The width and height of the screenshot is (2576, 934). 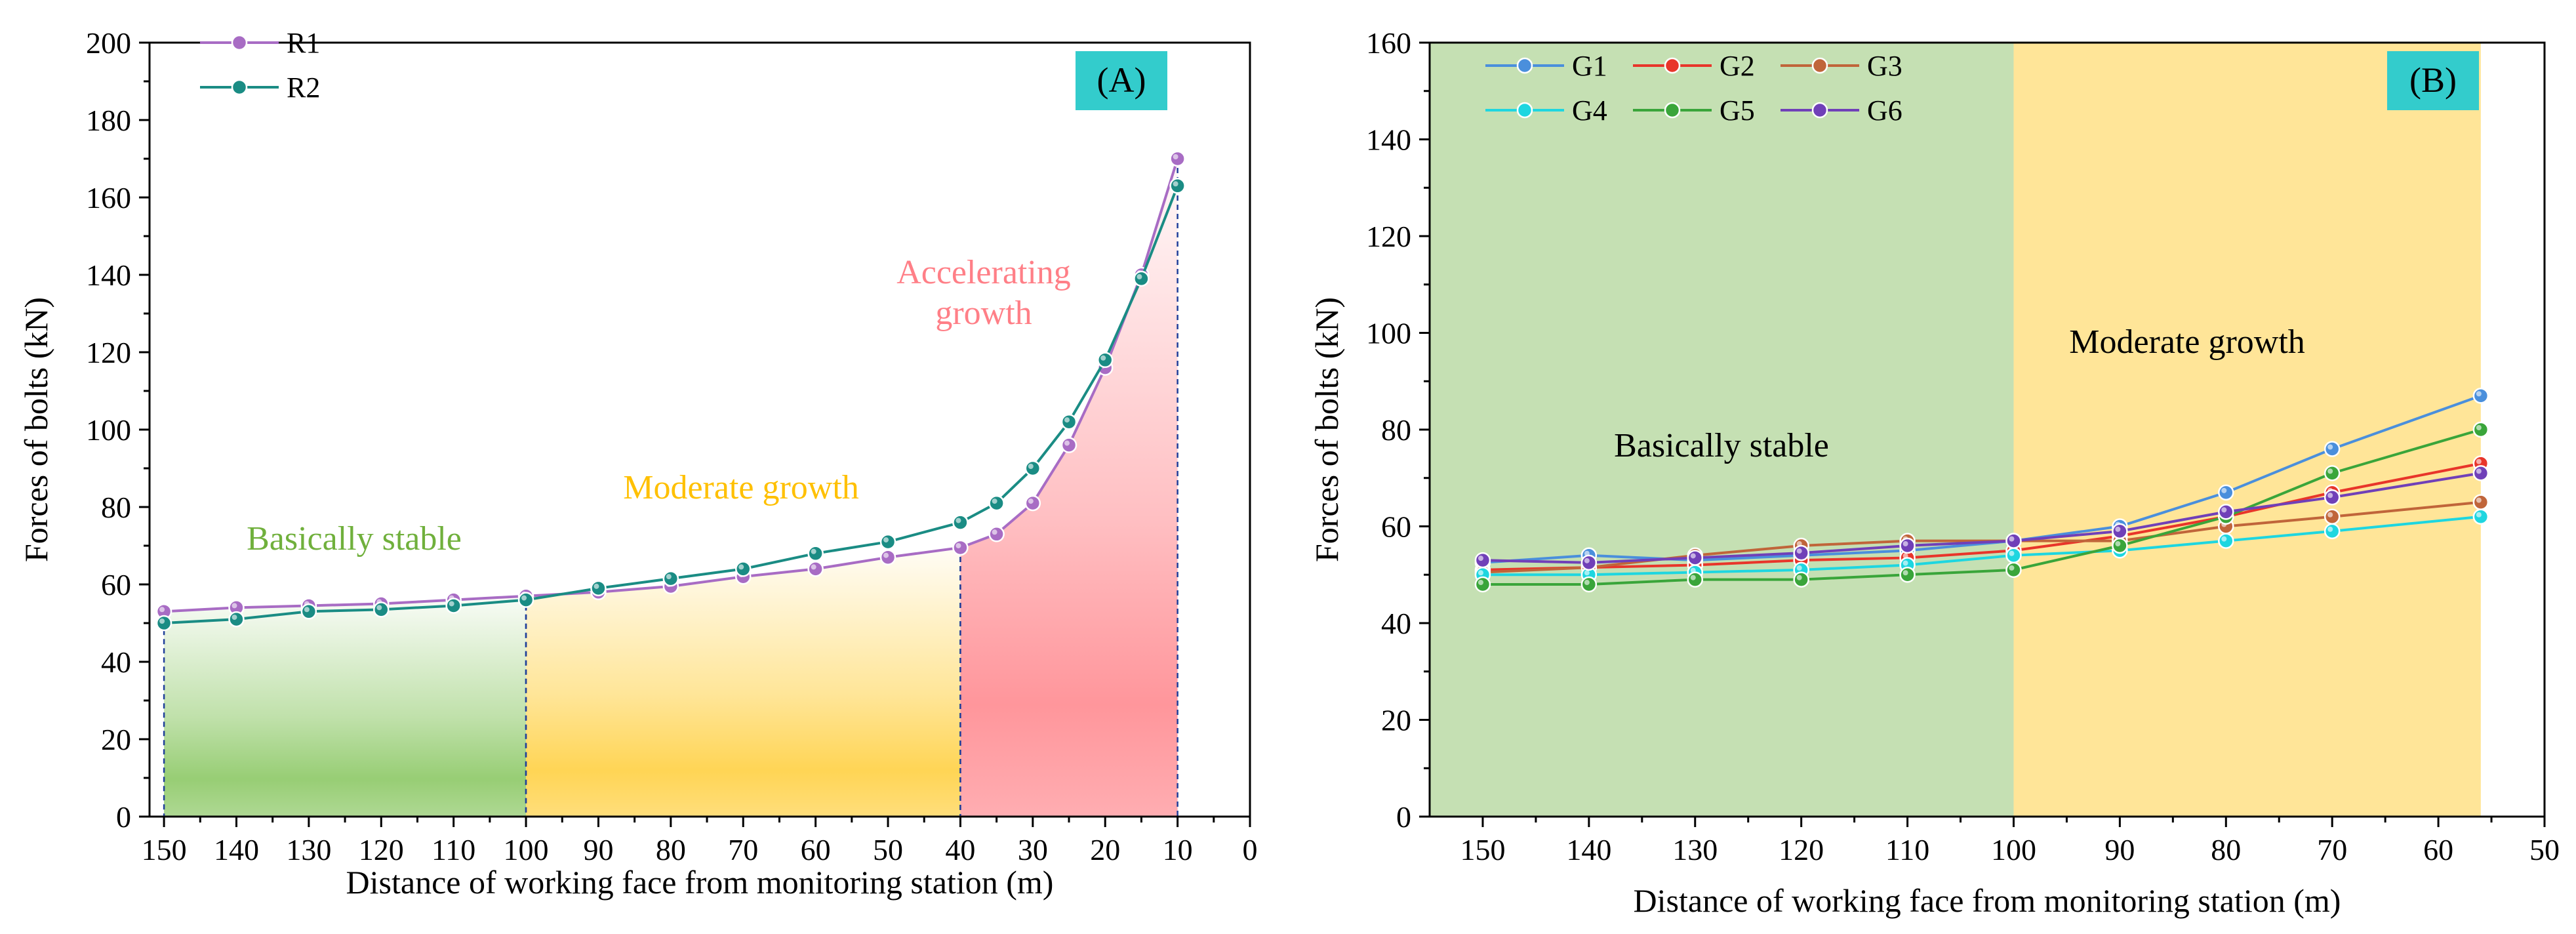 I want to click on panel-b-region-labels: Basically stable Moderate growth, so click(x=1959, y=393).